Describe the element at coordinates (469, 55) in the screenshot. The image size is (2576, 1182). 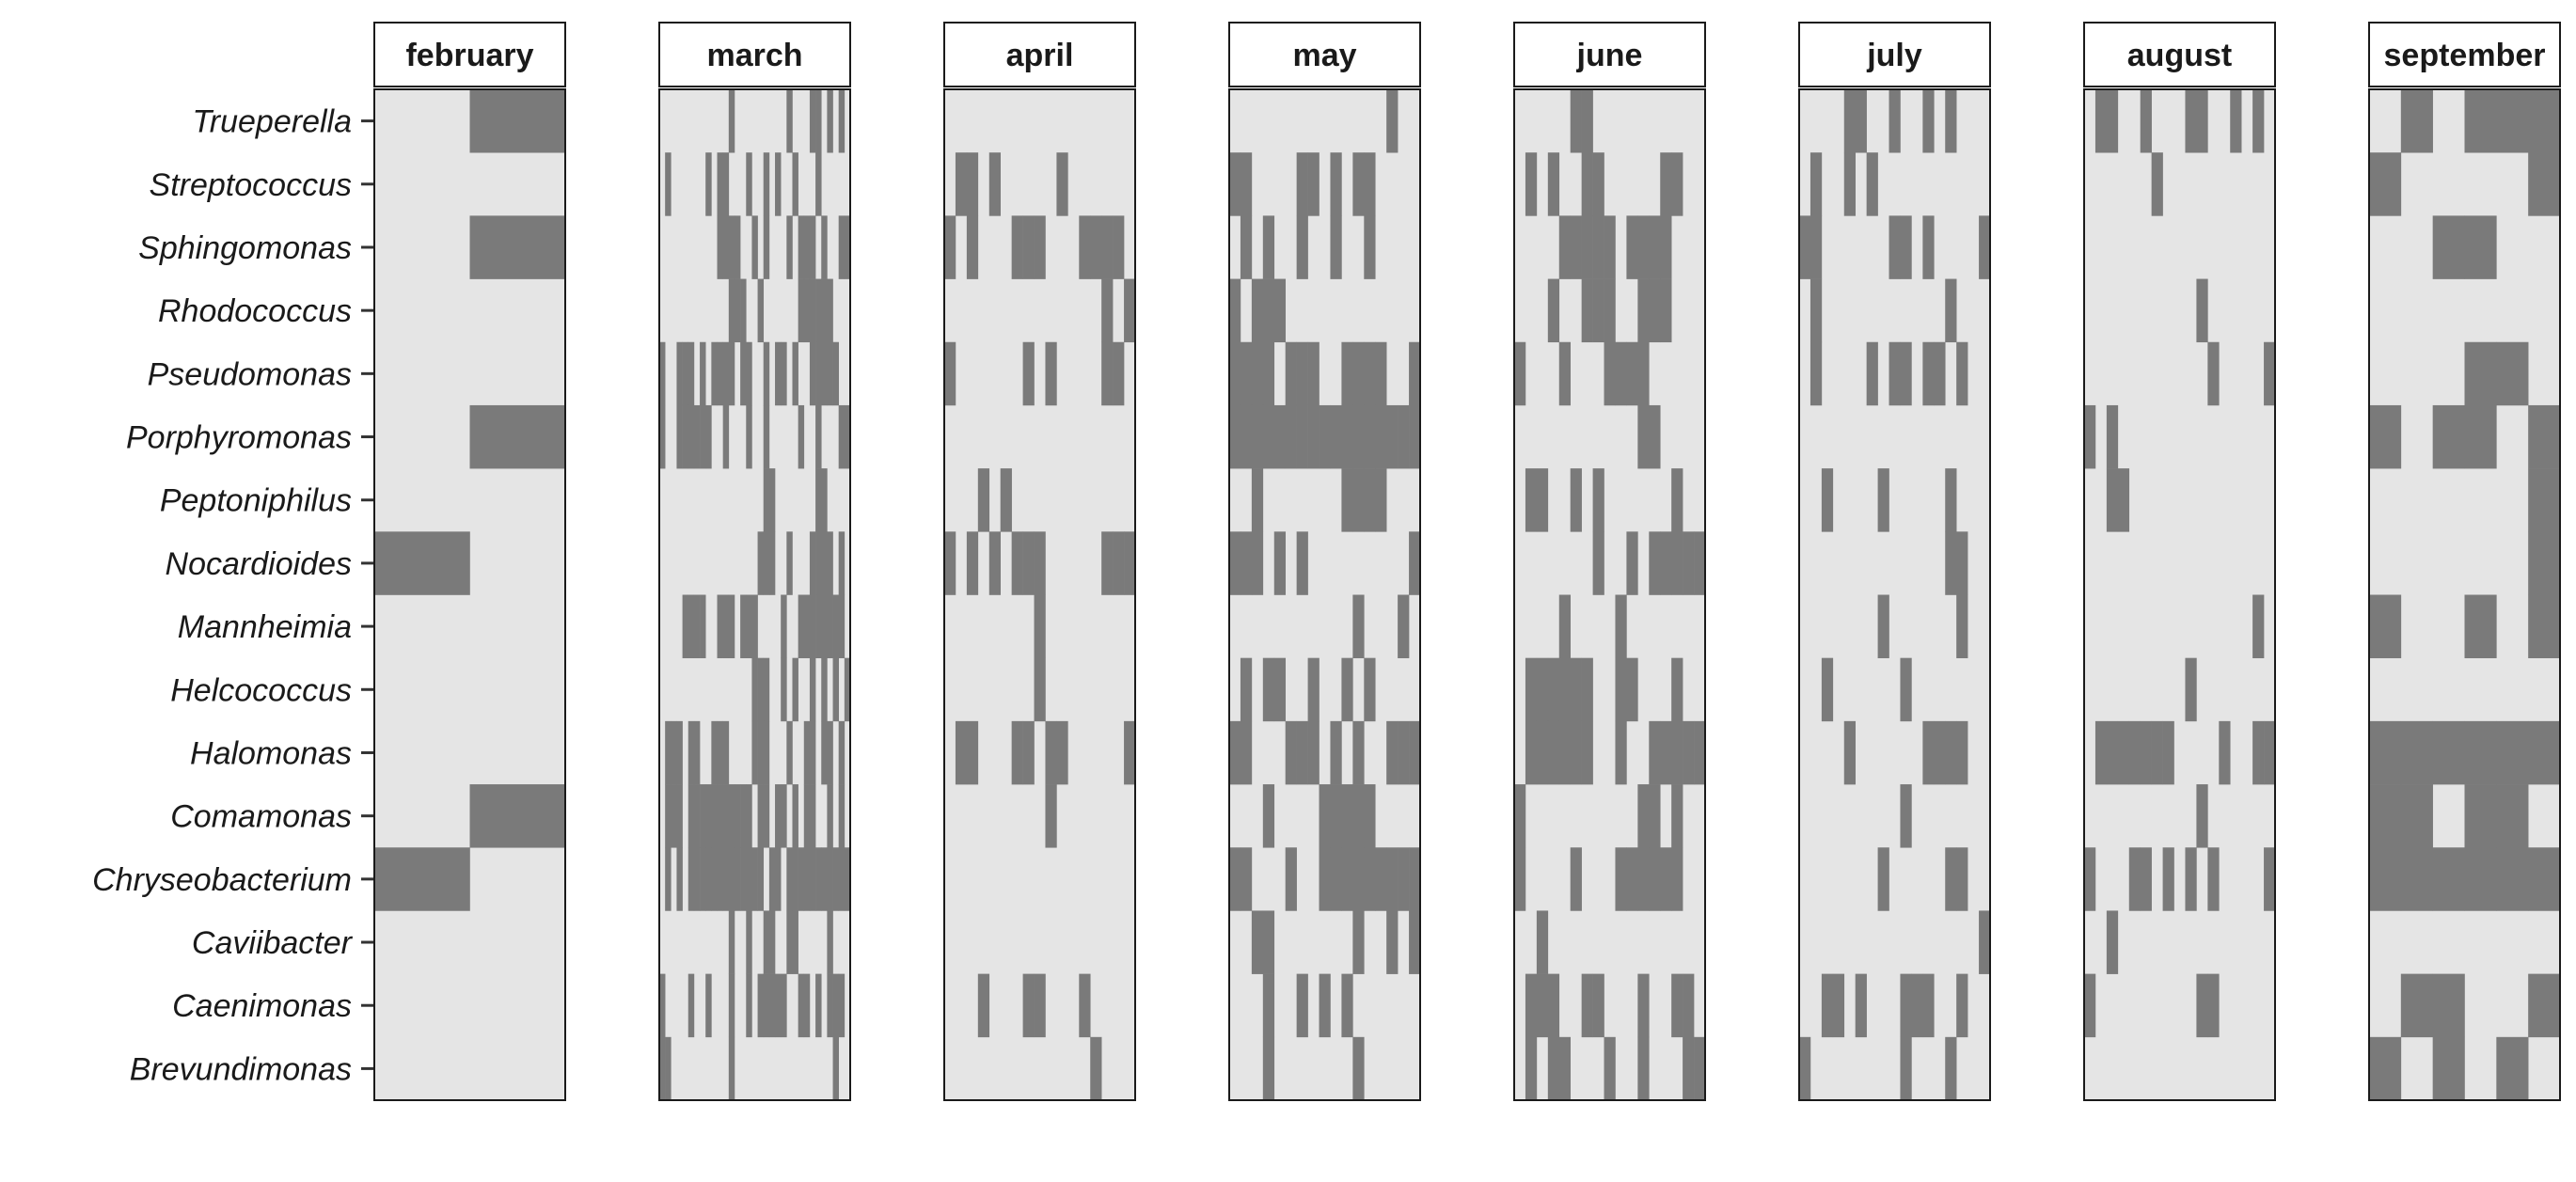
I see `facet-title: february` at that location.